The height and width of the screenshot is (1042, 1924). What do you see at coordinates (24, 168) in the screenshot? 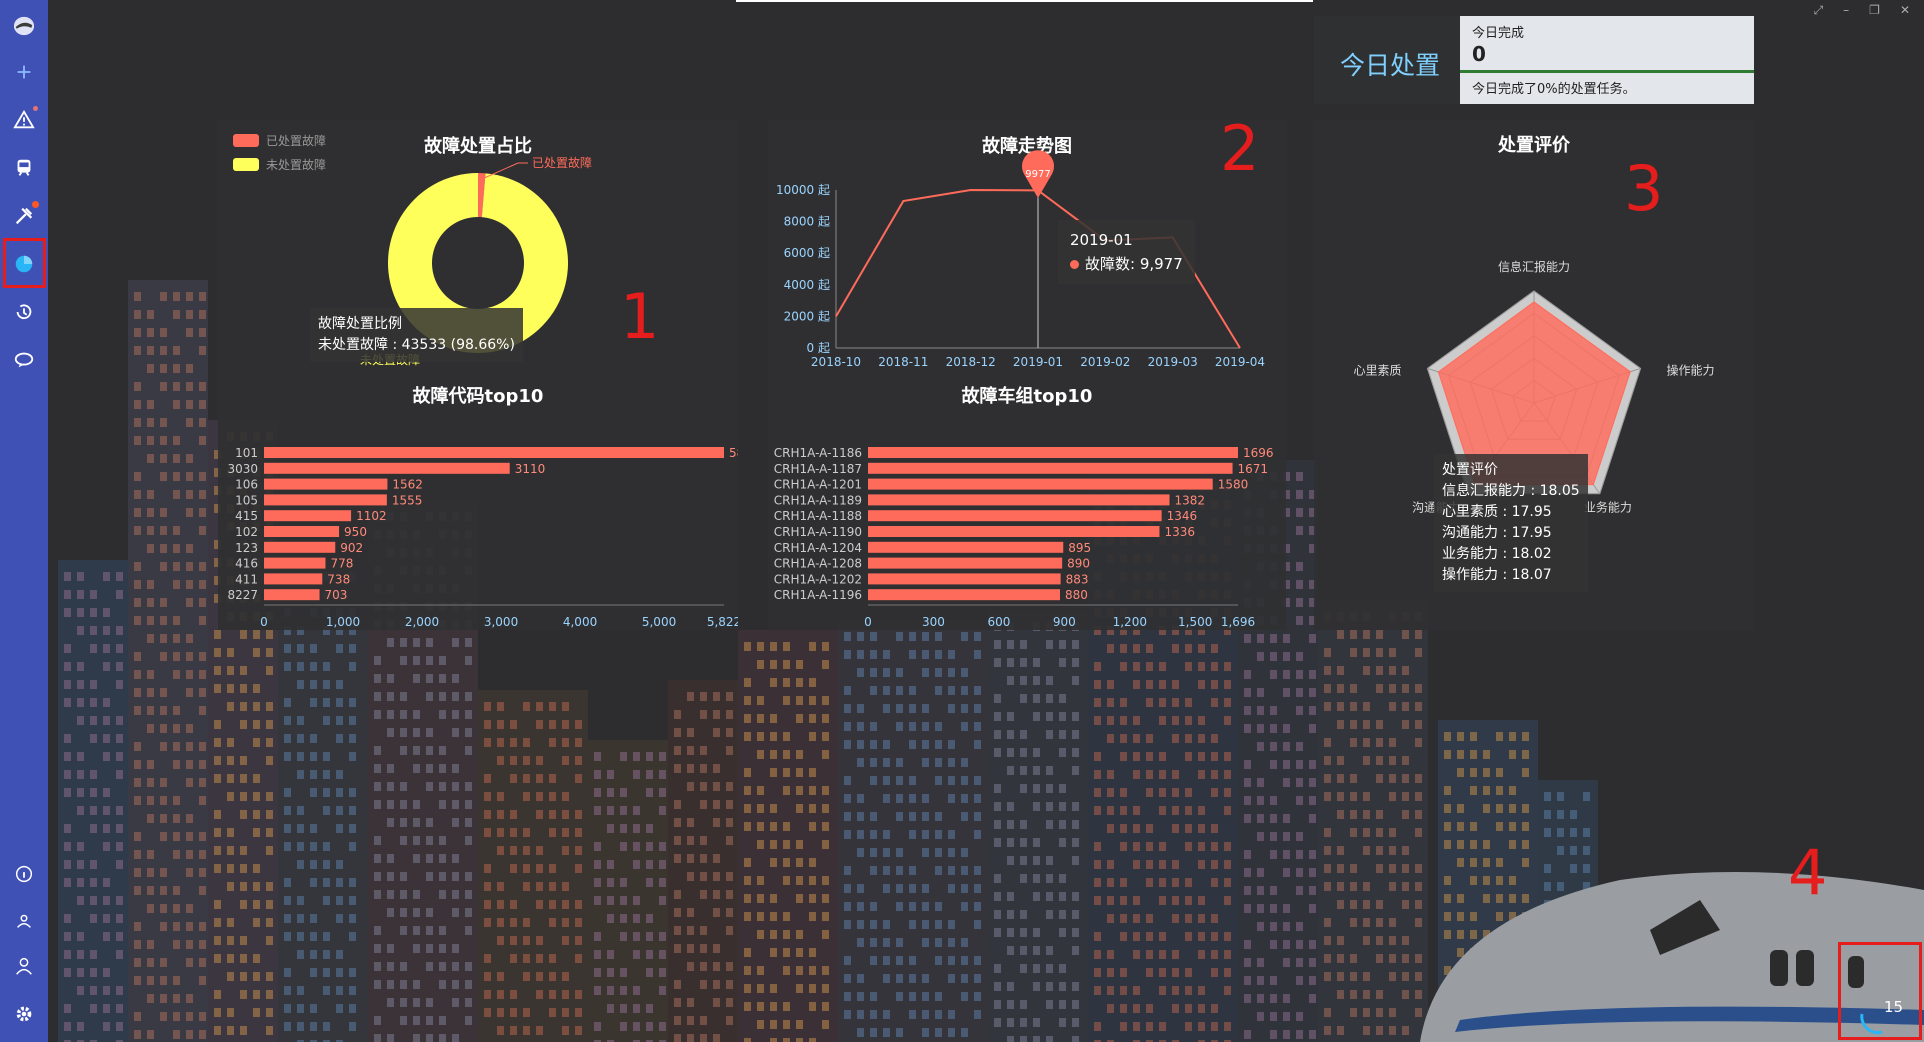
I see `train-icon` at bounding box center [24, 168].